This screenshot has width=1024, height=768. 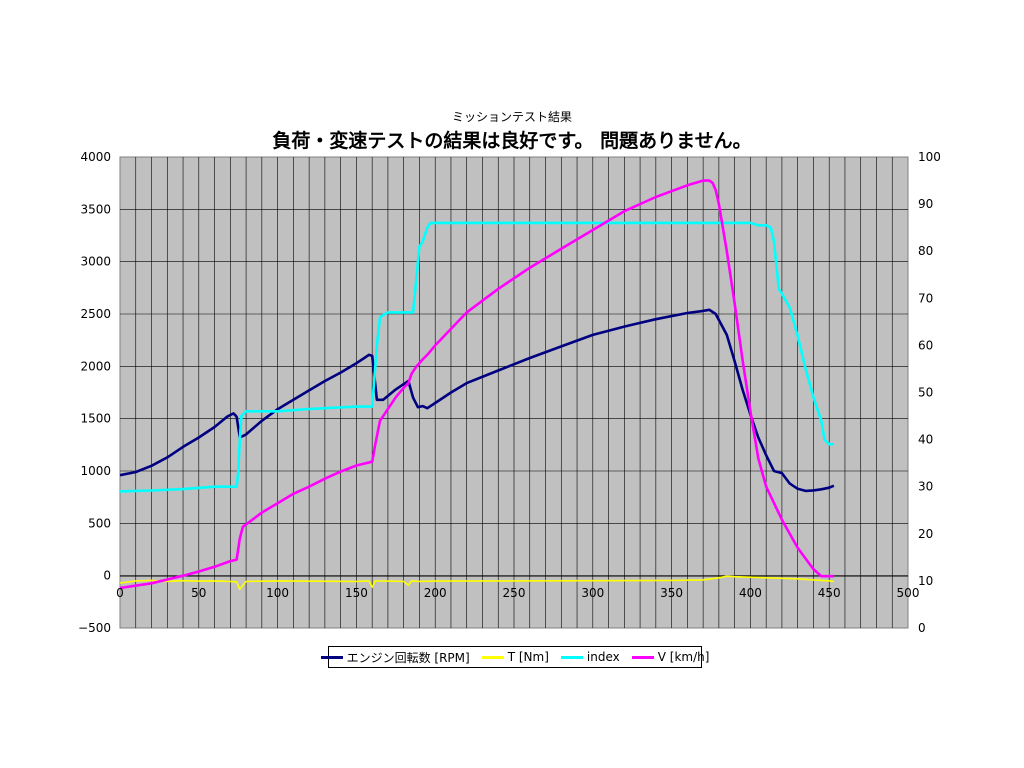 I want to click on legend-label-speed: V [km/h], so click(x=683, y=657).